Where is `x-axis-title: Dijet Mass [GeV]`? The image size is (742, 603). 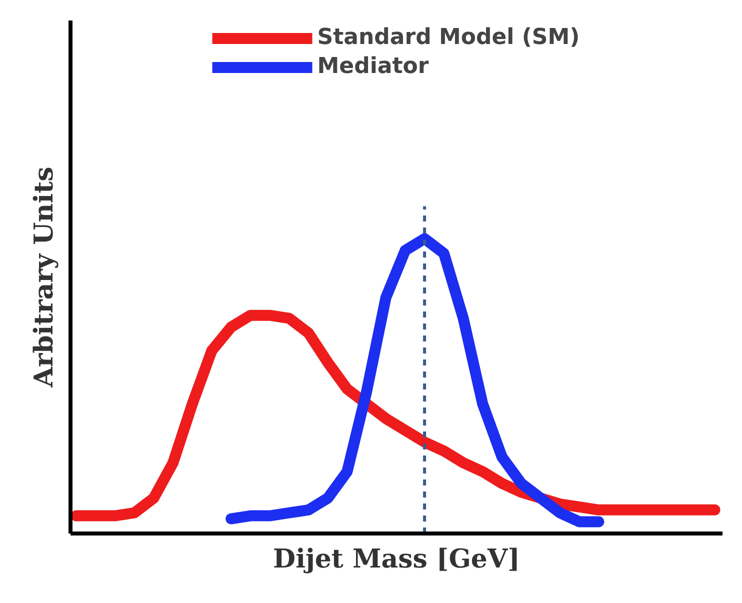 x-axis-title: Dijet Mass [GeV] is located at coordinates (396, 559).